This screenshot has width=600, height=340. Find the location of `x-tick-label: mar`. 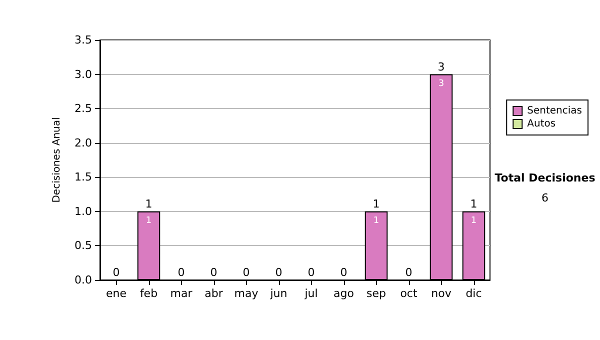

x-tick-label: mar is located at coordinates (181, 293).